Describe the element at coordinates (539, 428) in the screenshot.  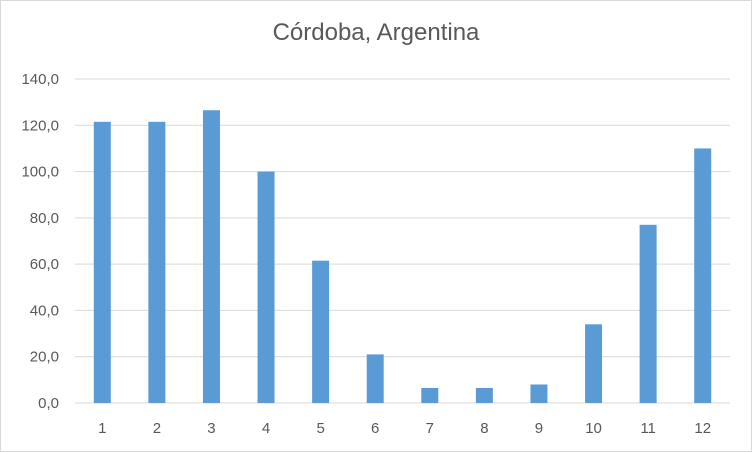
I see `x-tick-label: 9` at that location.